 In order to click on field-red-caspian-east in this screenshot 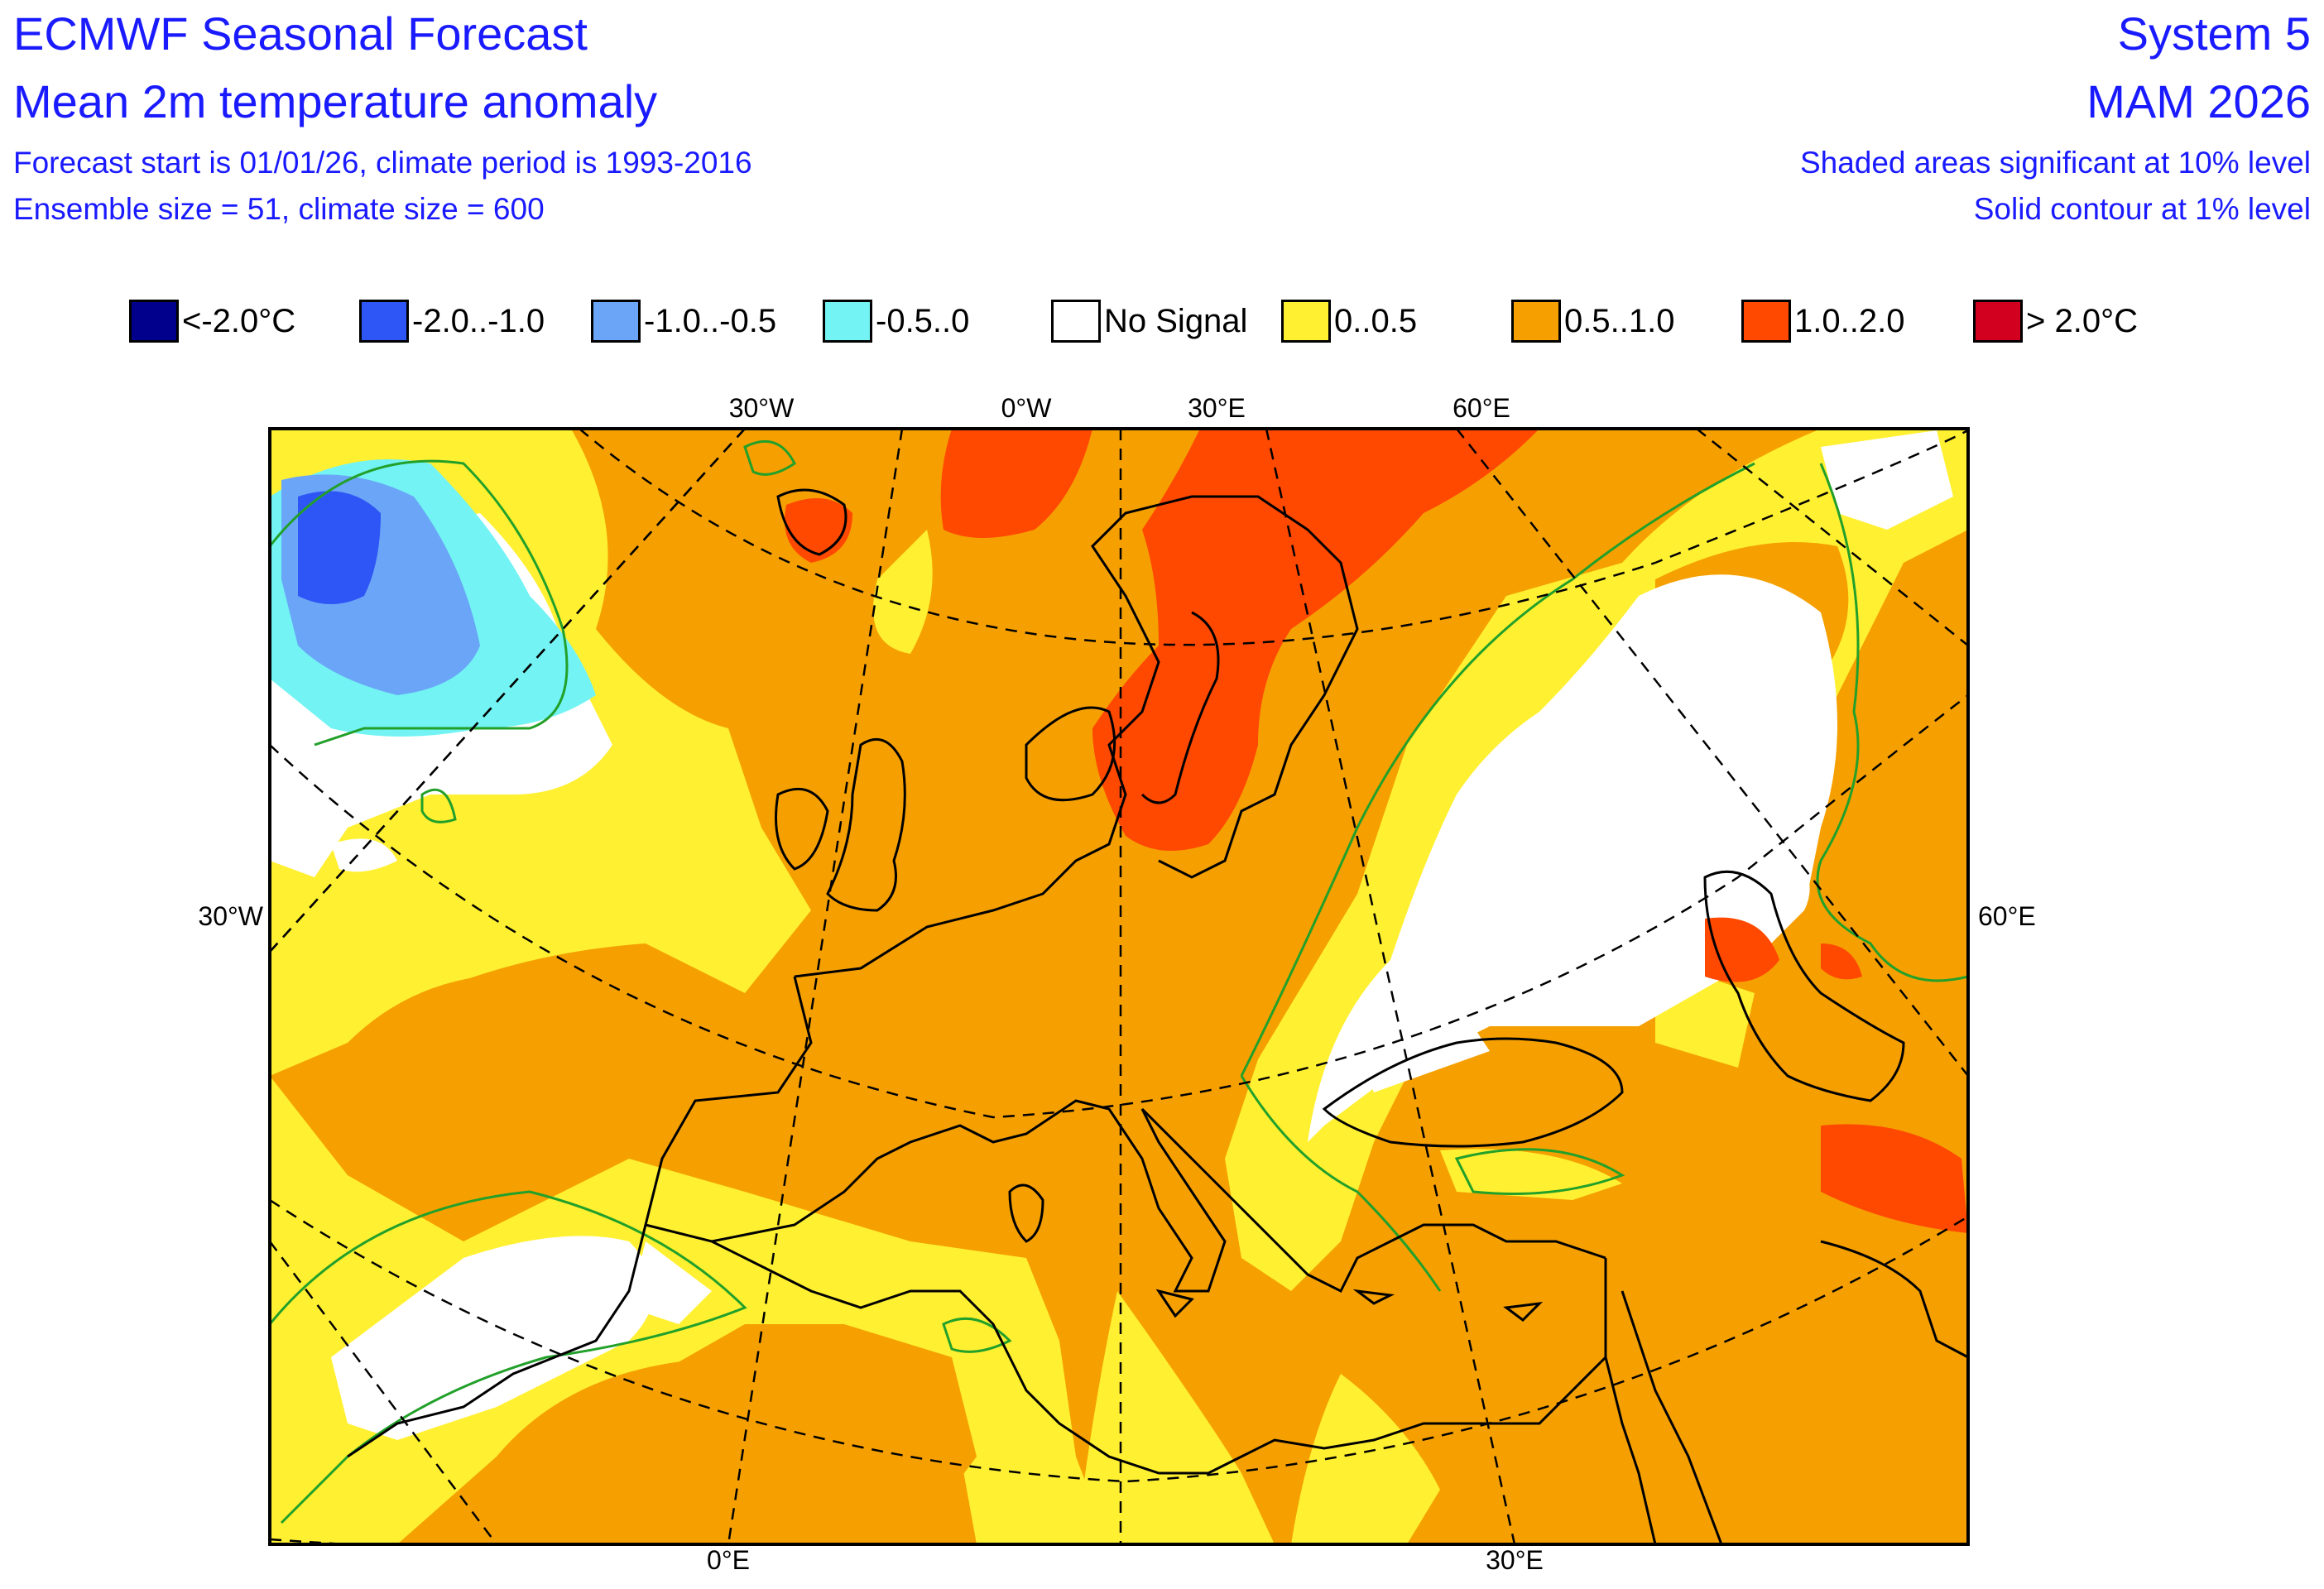, I will do `click(1841, 962)`.